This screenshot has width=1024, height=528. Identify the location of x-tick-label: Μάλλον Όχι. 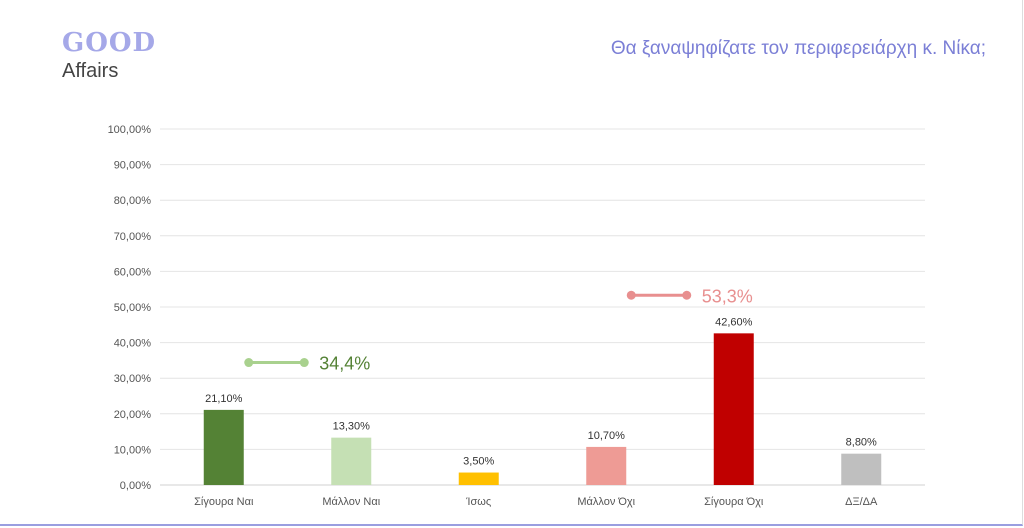
(606, 502).